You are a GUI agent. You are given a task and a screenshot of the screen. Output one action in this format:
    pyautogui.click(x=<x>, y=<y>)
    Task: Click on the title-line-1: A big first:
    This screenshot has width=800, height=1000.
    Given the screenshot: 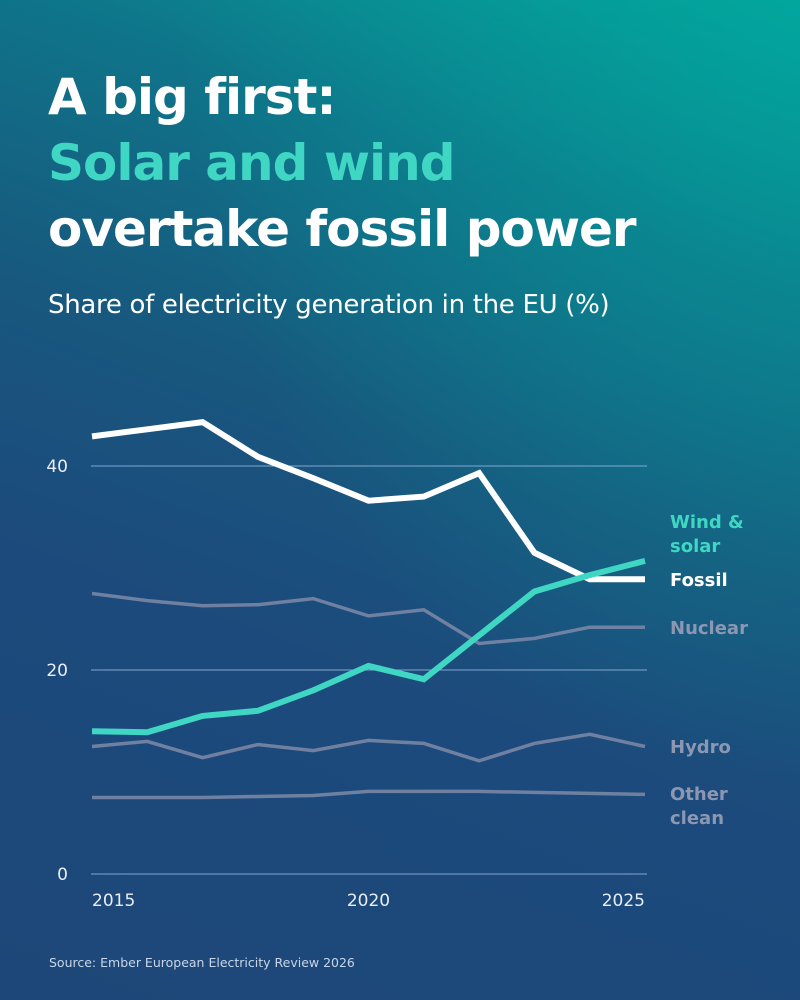 What is the action you would take?
    pyautogui.click(x=192, y=97)
    